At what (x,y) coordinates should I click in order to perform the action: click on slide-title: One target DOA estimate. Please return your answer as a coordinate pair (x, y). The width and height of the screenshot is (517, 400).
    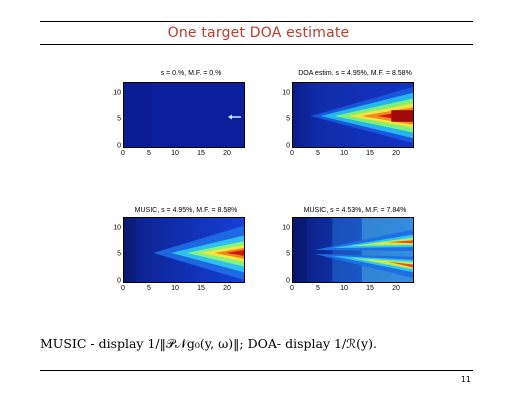
    Looking at the image, I should click on (258, 33).